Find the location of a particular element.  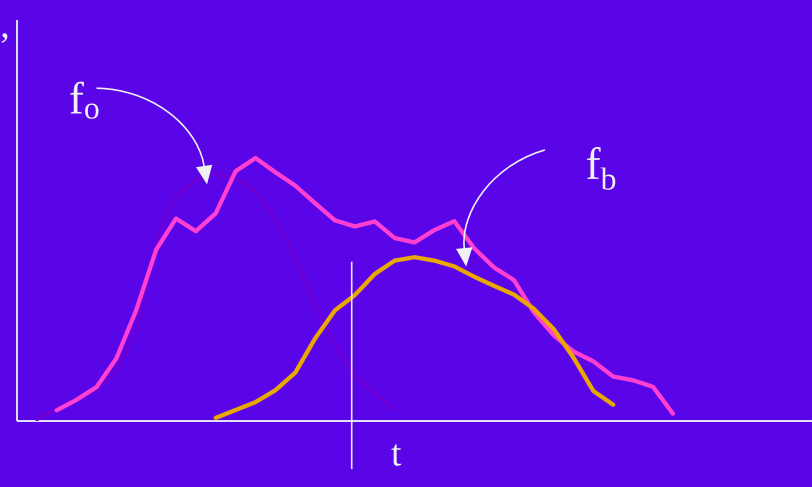

y-axis-title: , is located at coordinates (5, 38).